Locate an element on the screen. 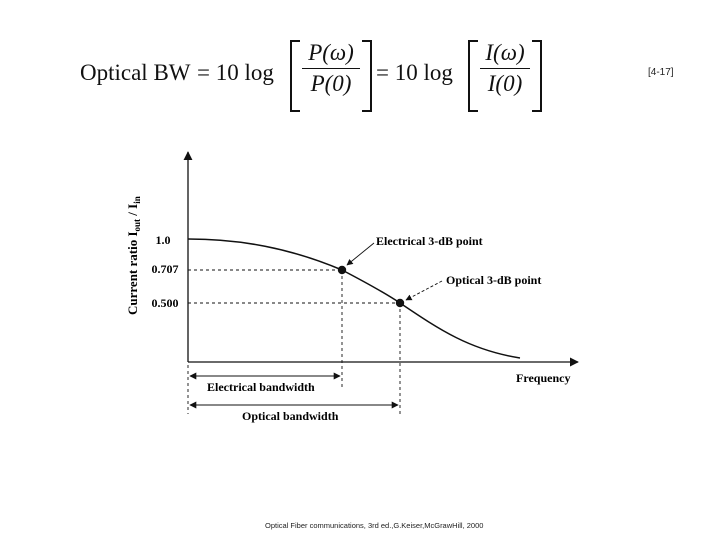  optical-point-arrow is located at coordinates (424, 290).